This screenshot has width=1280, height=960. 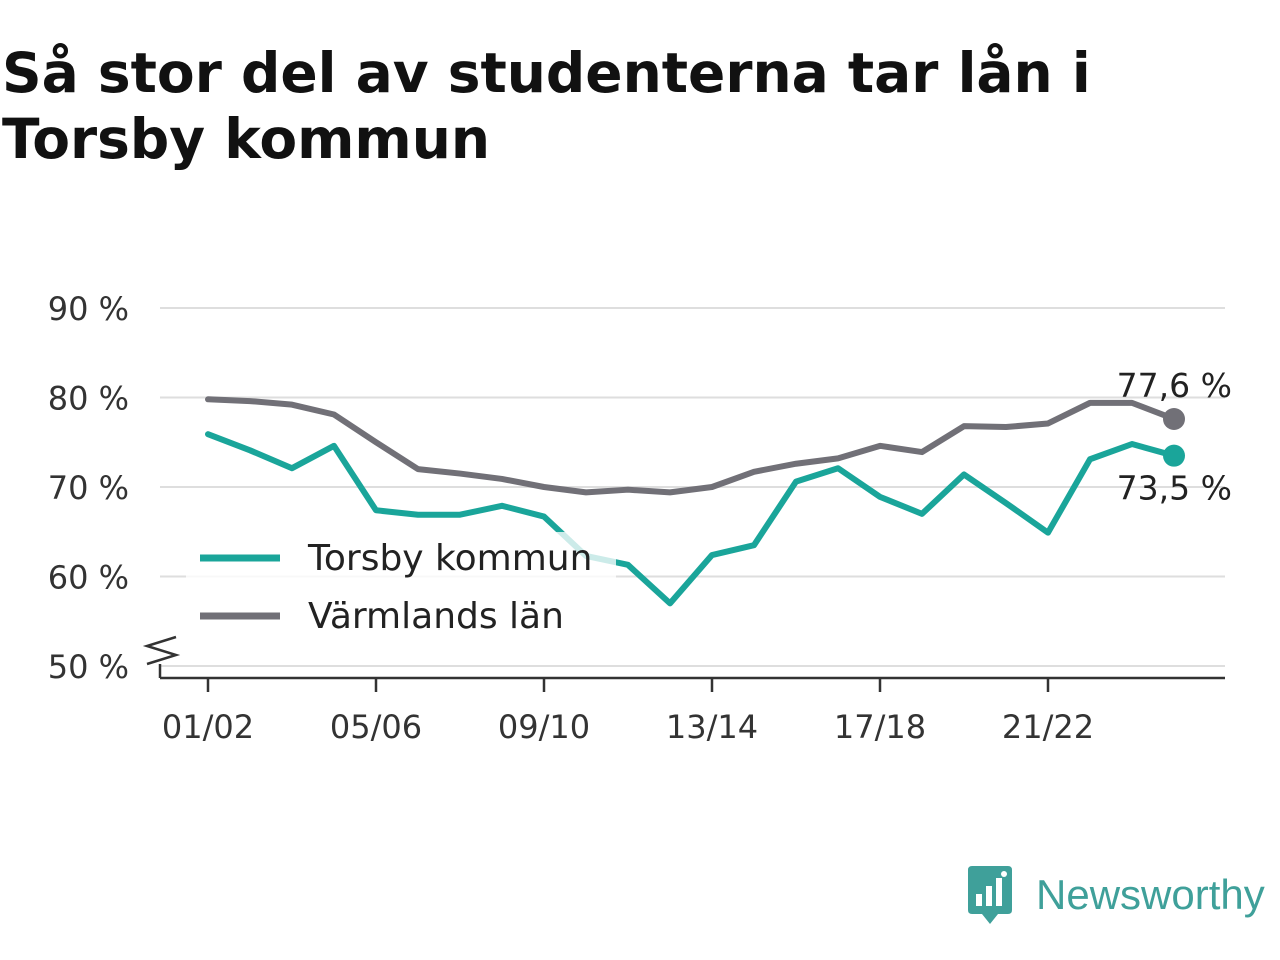 I want to click on y-axis-tick-labels: 50 % 60 % 70 % 80 % 90 %, so click(x=88, y=488).